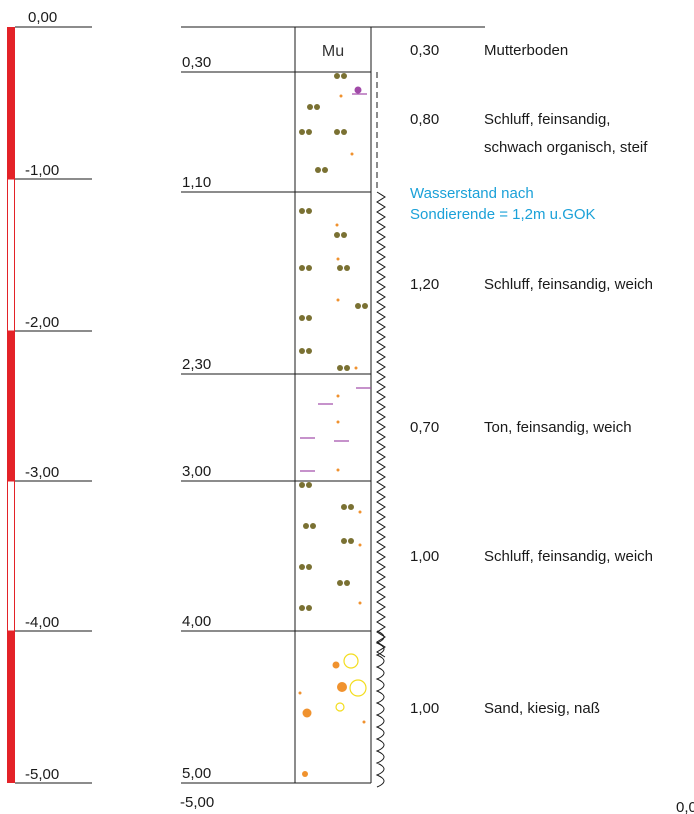  Describe the element at coordinates (472, 193) in the screenshot. I see `water-note-line-1: Wasserstand nach` at that location.